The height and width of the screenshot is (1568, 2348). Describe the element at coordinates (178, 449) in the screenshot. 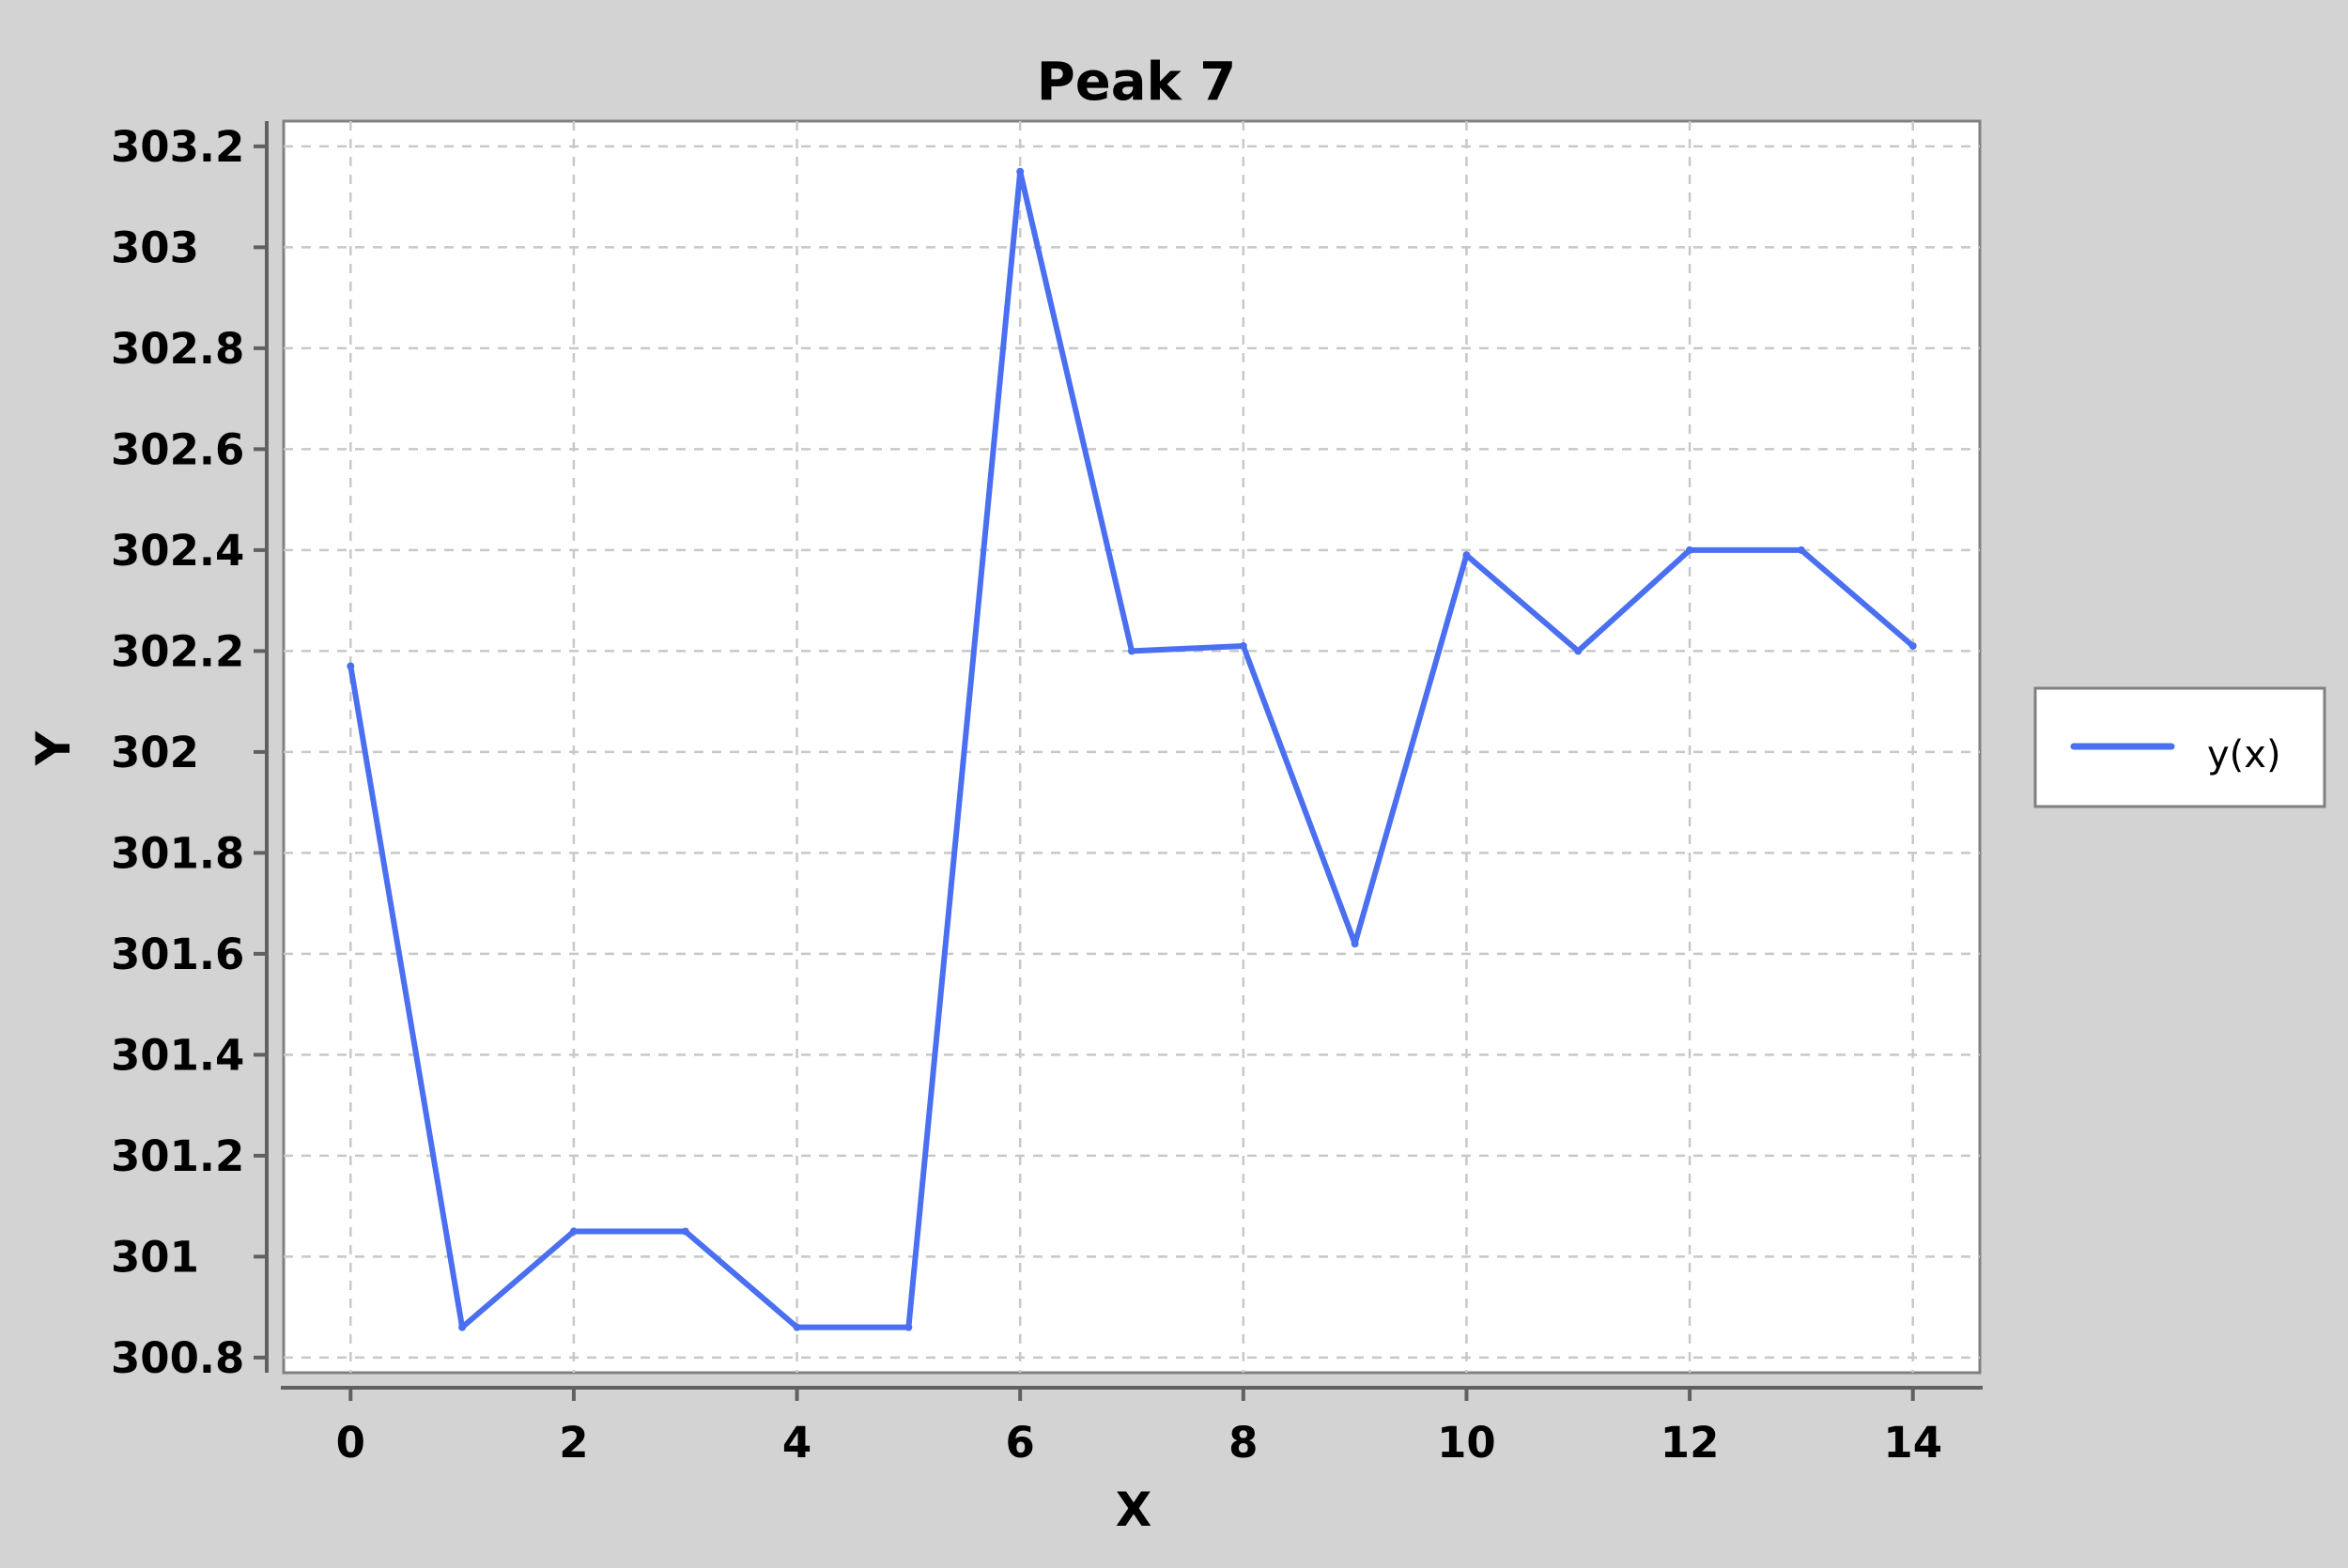

I see `y-tick-label: 302.6` at that location.